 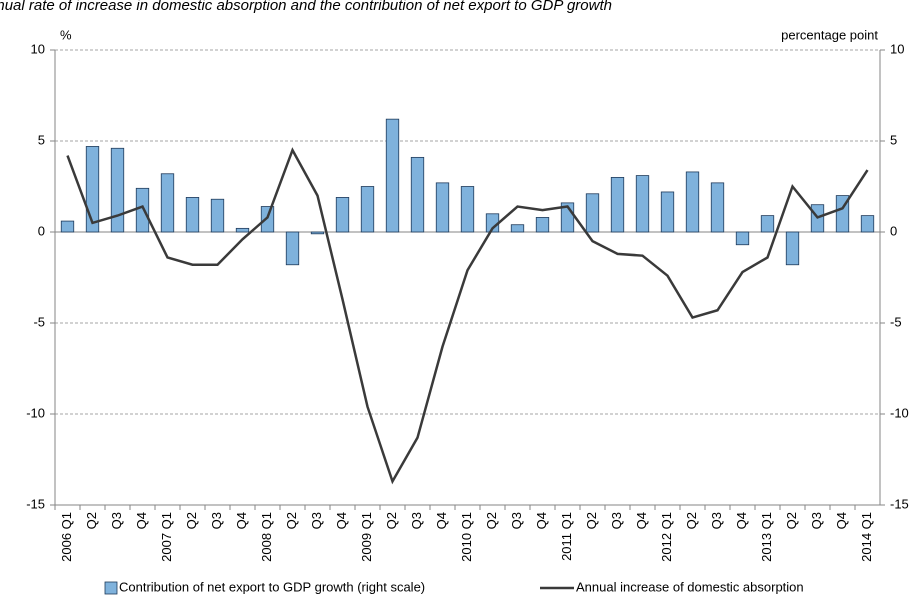 I want to click on x-tick-label: 2014 Q1, so click(x=866, y=537).